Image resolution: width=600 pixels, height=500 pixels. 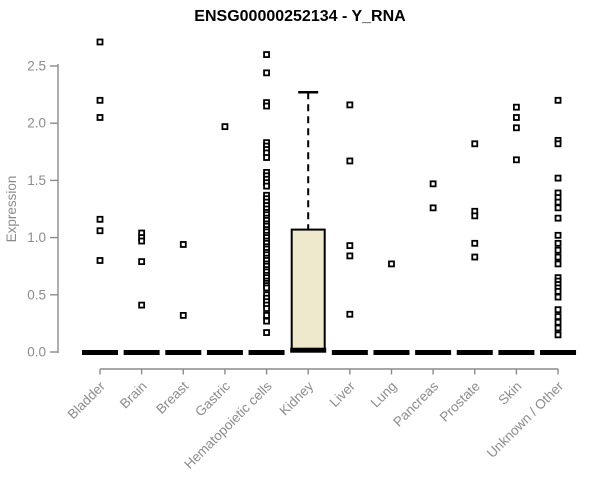 What do you see at coordinates (36, 237) in the screenshot?
I see `y-tick-label: 1.0` at bounding box center [36, 237].